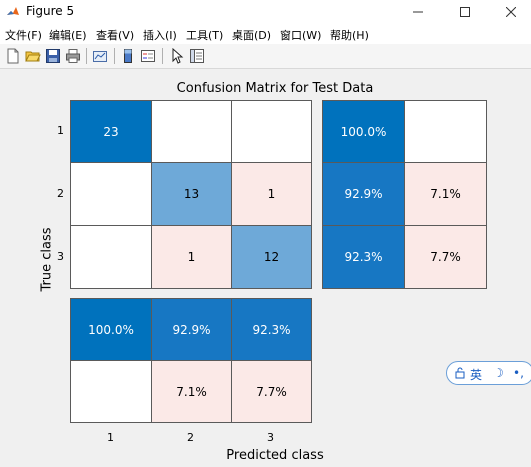 Image resolution: width=531 pixels, height=467 pixels. I want to click on ime-toolbar: 英 ☽ •,, so click(488, 373).